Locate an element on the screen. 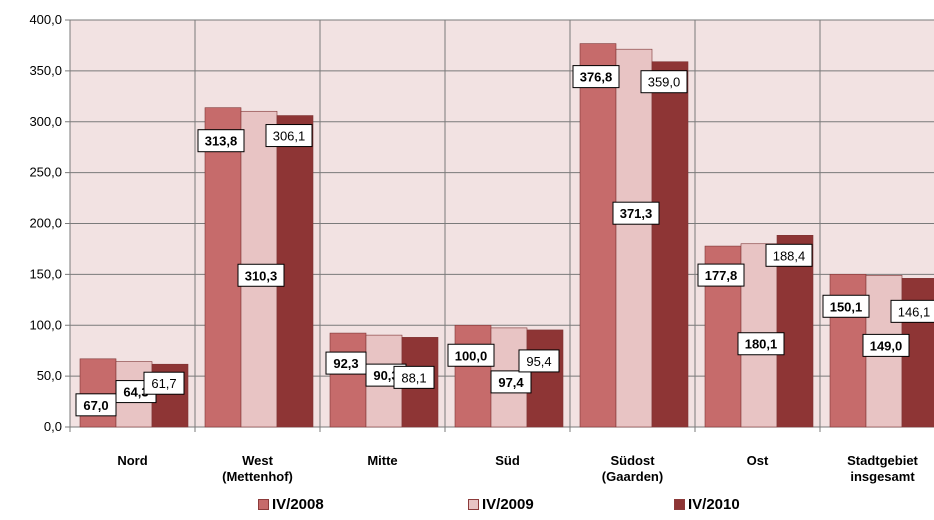 This screenshot has height=520, width=934. svg-text: 88,1 is located at coordinates (413, 377).